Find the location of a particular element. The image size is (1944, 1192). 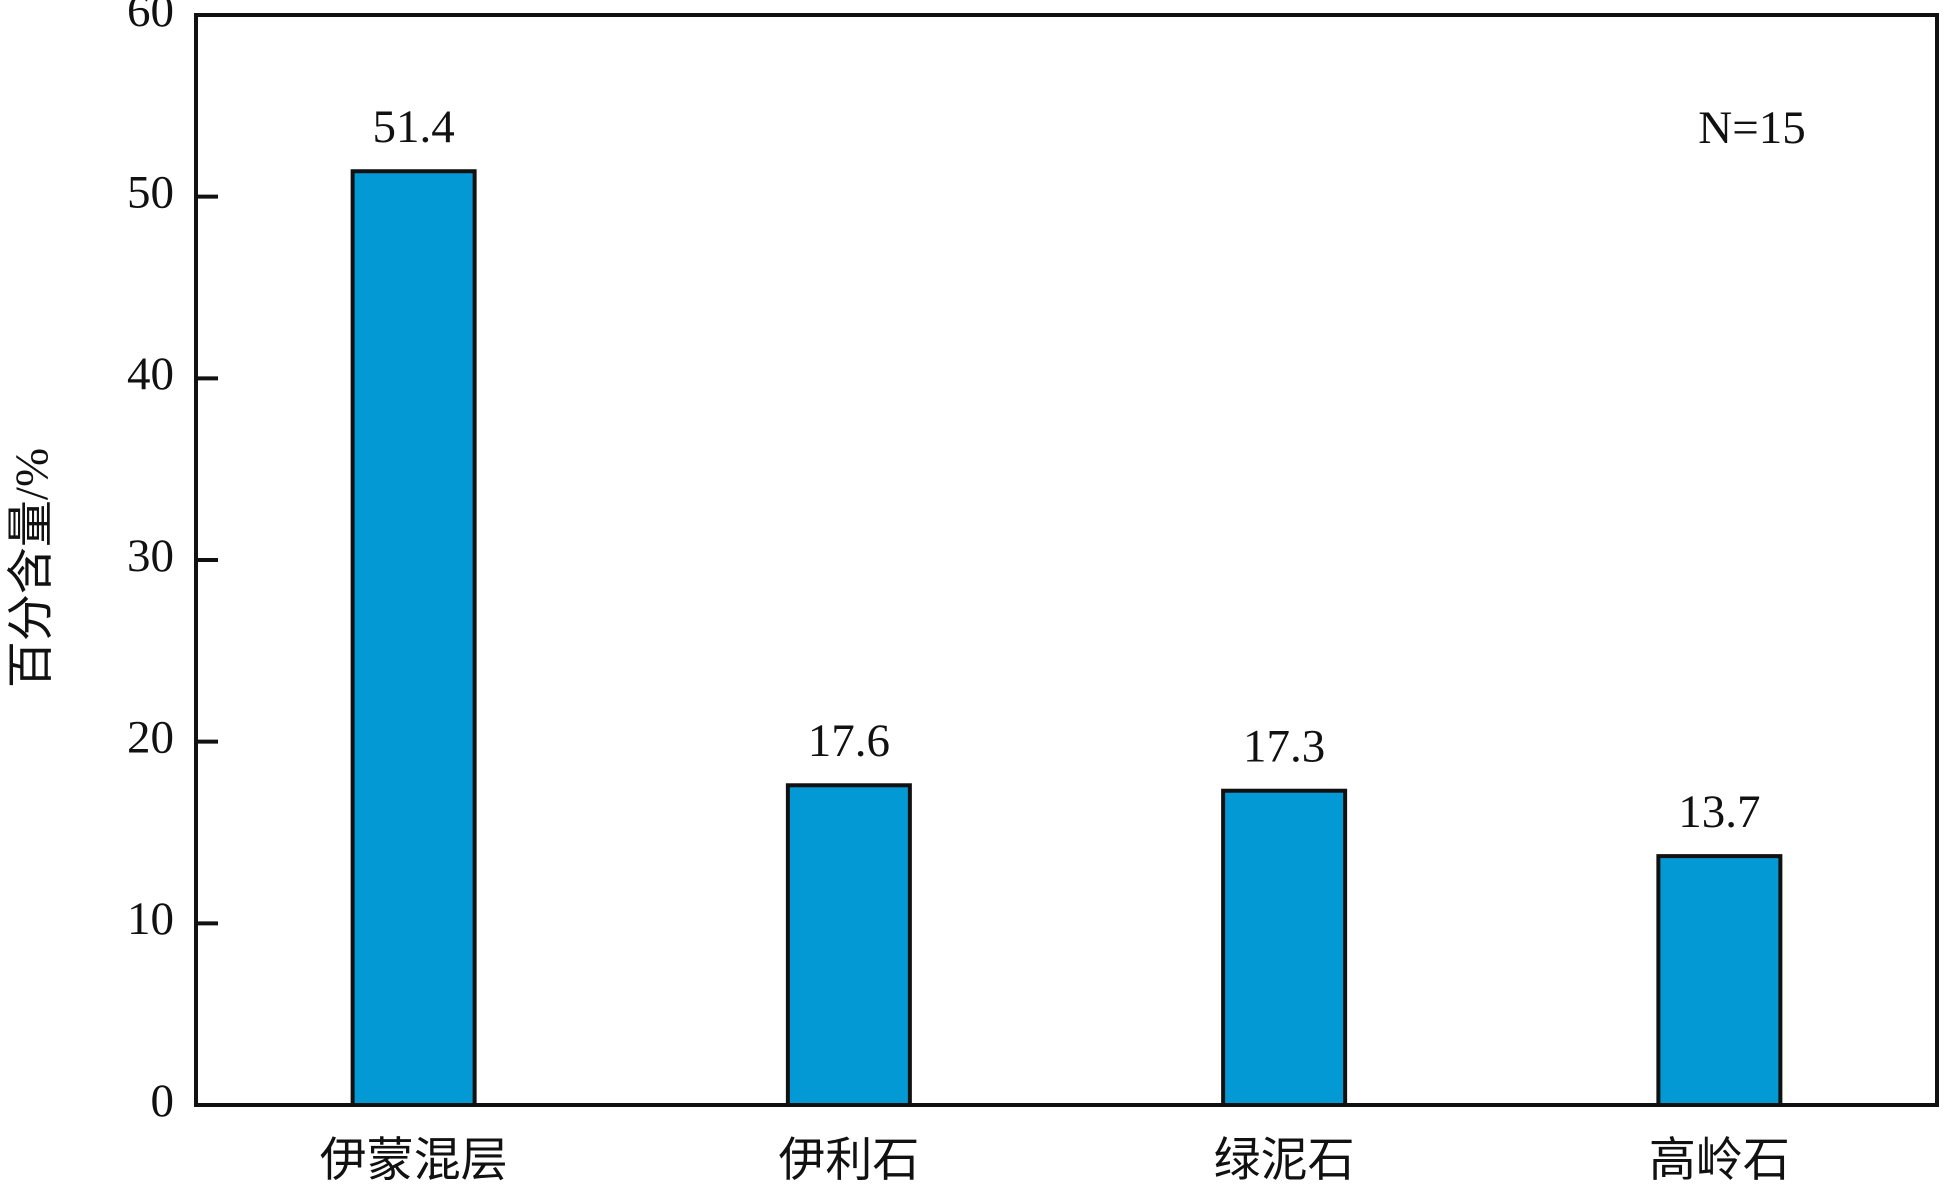

x-tick-label: 高岭石 is located at coordinates (1719, 1161).